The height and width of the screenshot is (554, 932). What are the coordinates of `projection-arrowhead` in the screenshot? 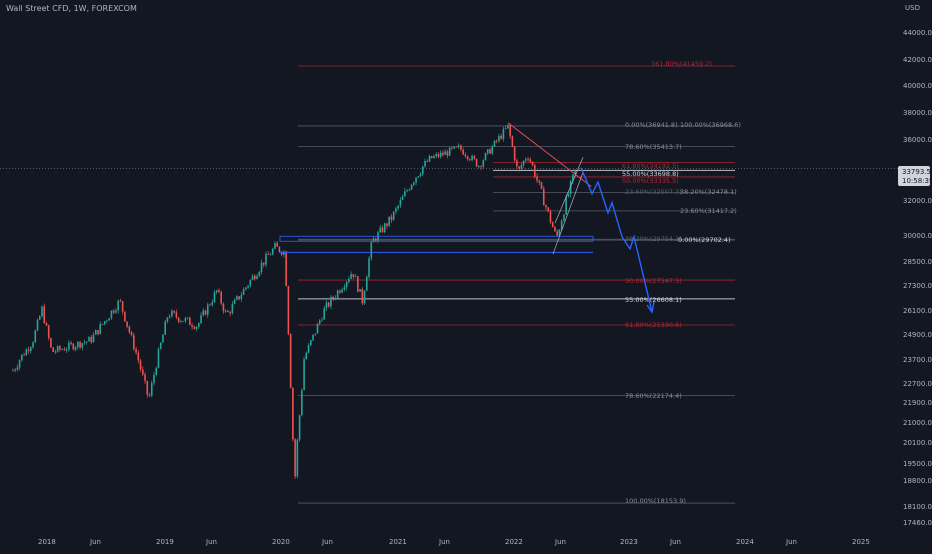 It's located at (650, 307).